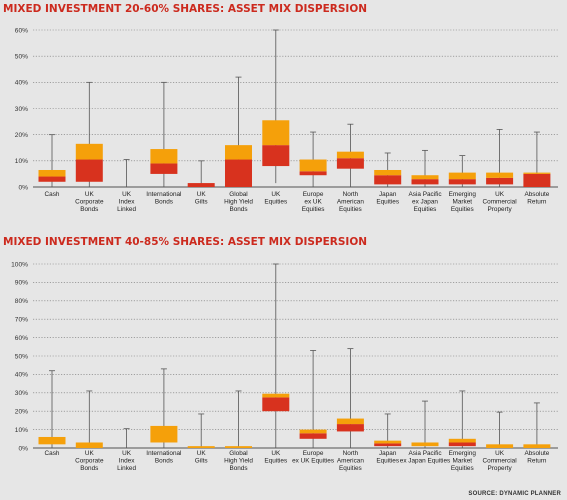  What do you see at coordinates (21, 338) in the screenshot?
I see `y-tick-label: 60%` at bounding box center [21, 338].